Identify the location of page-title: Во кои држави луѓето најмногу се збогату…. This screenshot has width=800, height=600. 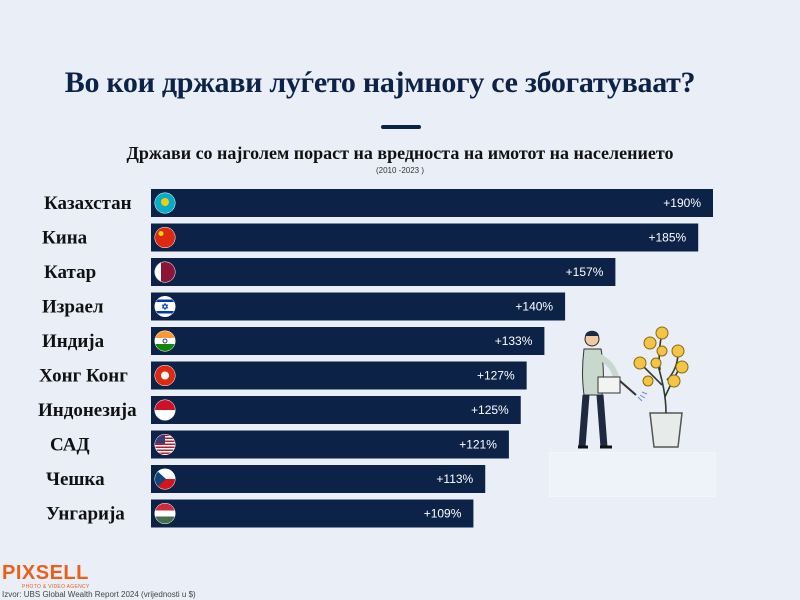
(380, 82).